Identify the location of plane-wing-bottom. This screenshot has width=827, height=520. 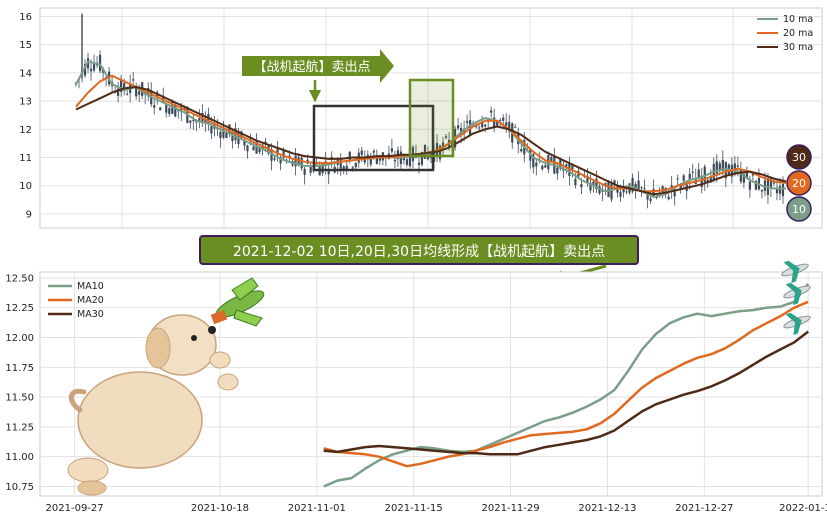
(248, 318).